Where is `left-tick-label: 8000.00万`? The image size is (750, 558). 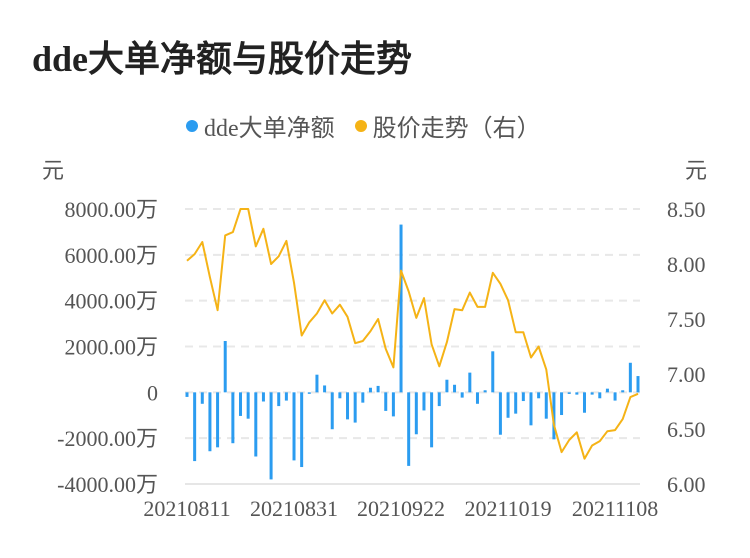 left-tick-label: 8000.00万 is located at coordinates (111, 209).